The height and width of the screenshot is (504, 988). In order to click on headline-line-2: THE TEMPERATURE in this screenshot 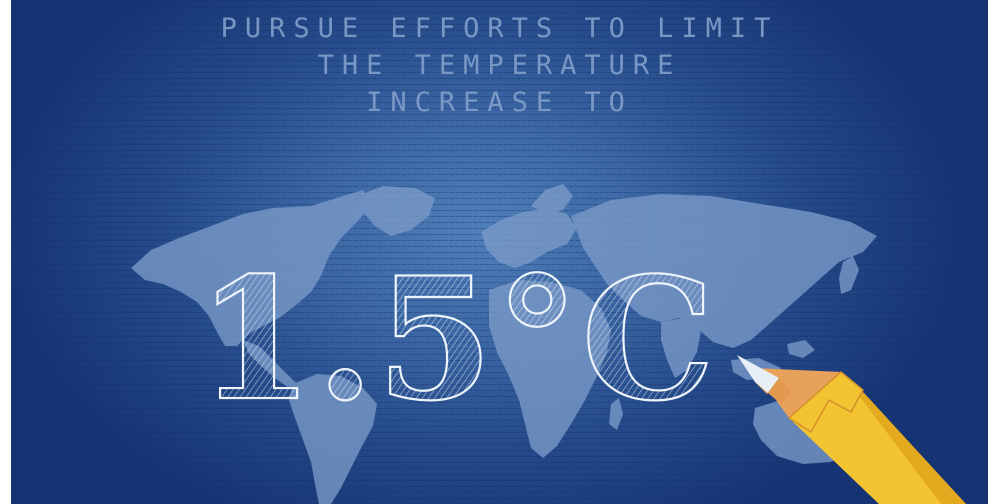, I will do `click(499, 65)`.